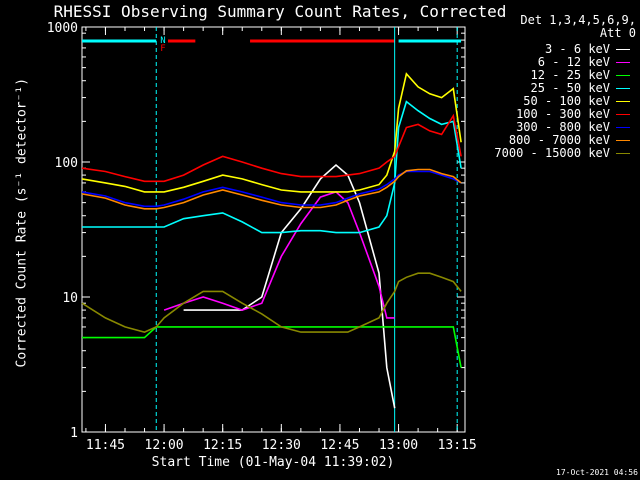 This screenshot has height=480, width=640. Describe the element at coordinates (573, 62) in the screenshot. I see `legend-label: 6 - 12 keV` at that location.